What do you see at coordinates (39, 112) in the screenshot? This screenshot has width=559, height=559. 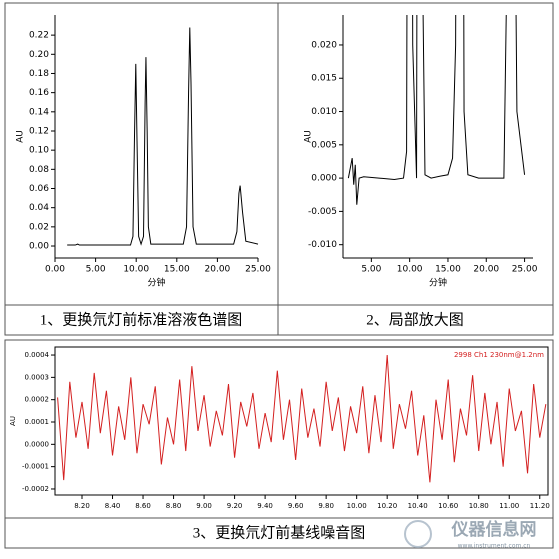 I see `y-tick-label: 0.14` at bounding box center [39, 112].